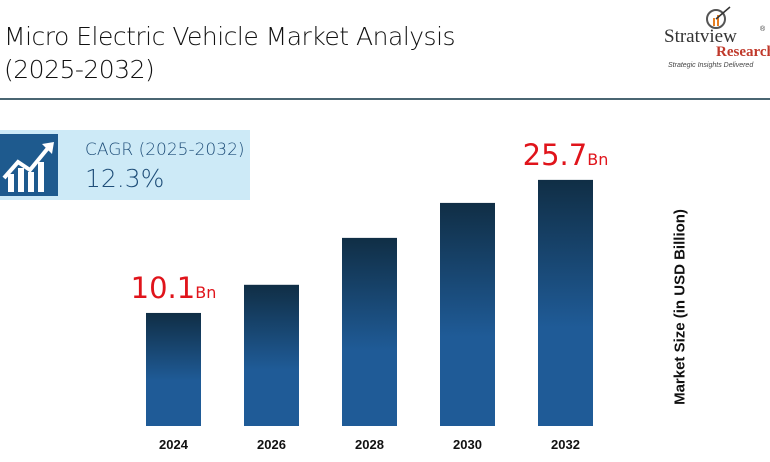  What do you see at coordinates (369, 444) in the screenshot?
I see `x-tick-label: 2028` at bounding box center [369, 444].